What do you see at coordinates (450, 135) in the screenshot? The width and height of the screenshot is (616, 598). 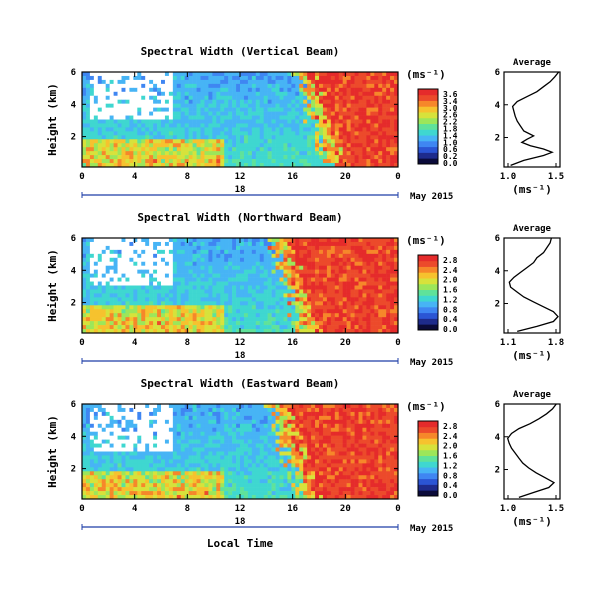 I see `colorbar-tick-label: 1.4` at bounding box center [450, 135].